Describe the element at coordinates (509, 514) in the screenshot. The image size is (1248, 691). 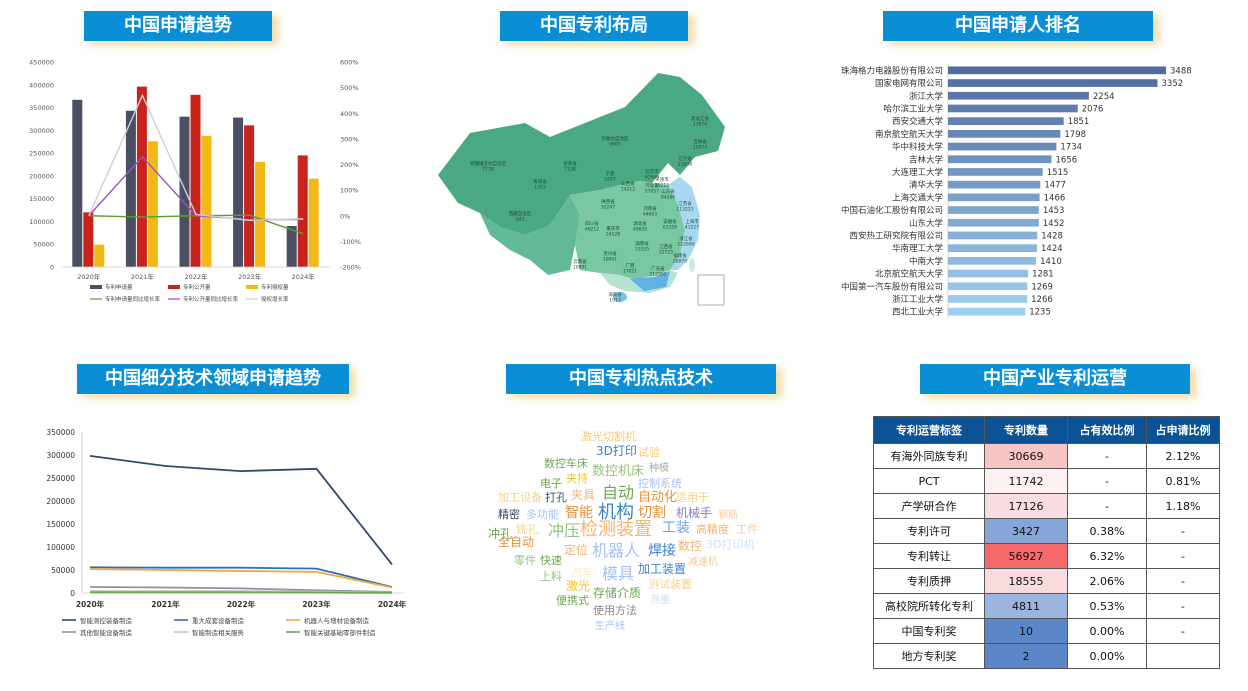
I see `wordcloud-term: 精密` at that location.